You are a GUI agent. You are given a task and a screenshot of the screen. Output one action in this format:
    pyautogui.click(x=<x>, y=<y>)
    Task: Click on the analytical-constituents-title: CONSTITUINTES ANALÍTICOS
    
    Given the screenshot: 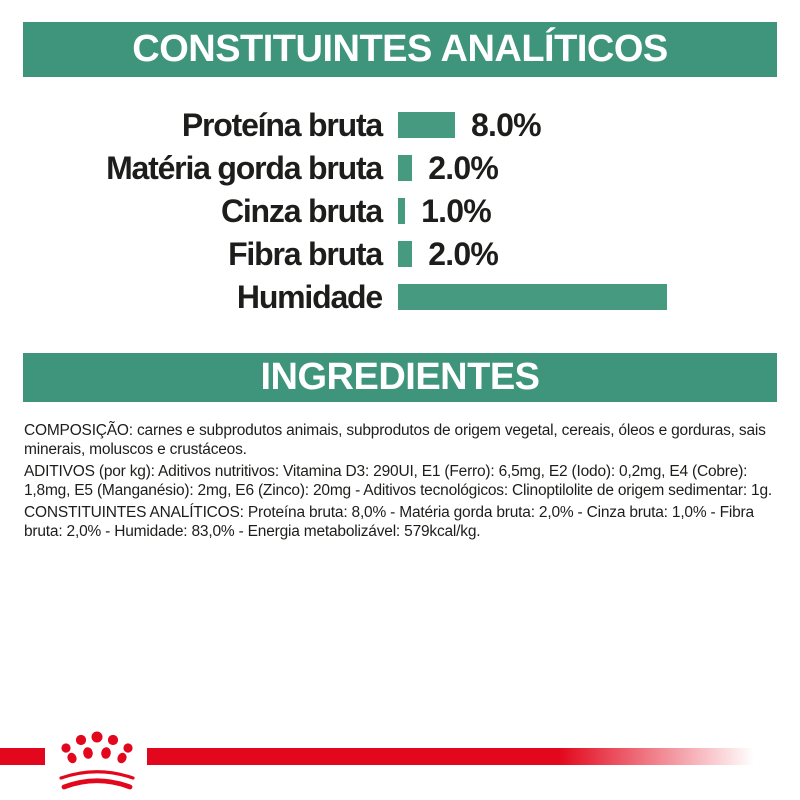 What is the action you would take?
    pyautogui.click(x=400, y=49)
    